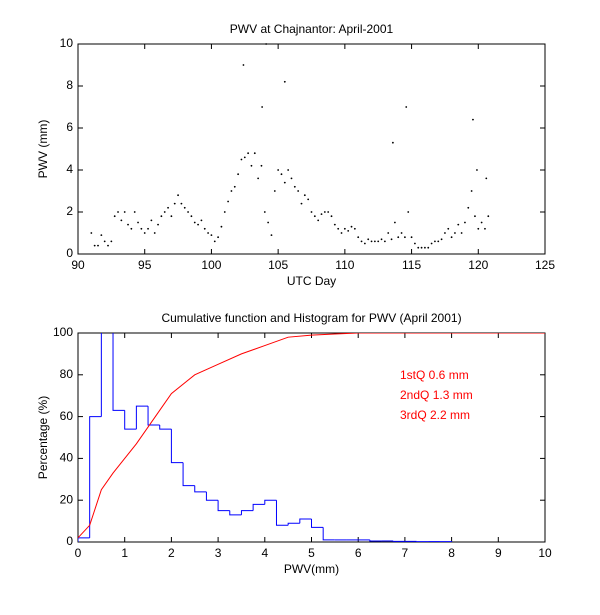 This screenshot has height=615, width=600. What do you see at coordinates (312, 29) in the screenshot?
I see `chart-title: PWV at Chajnantor: April-2001` at bounding box center [312, 29].